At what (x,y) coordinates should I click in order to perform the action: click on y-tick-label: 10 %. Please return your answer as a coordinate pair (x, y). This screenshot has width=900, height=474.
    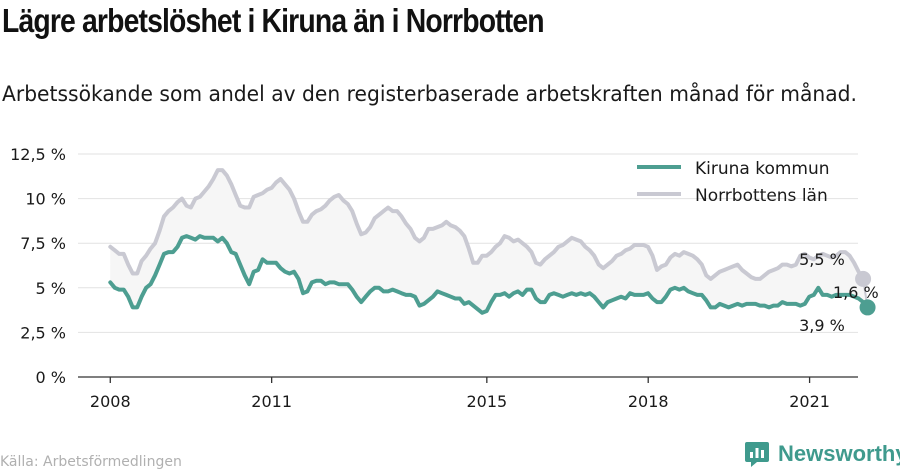
    Looking at the image, I should click on (45, 199).